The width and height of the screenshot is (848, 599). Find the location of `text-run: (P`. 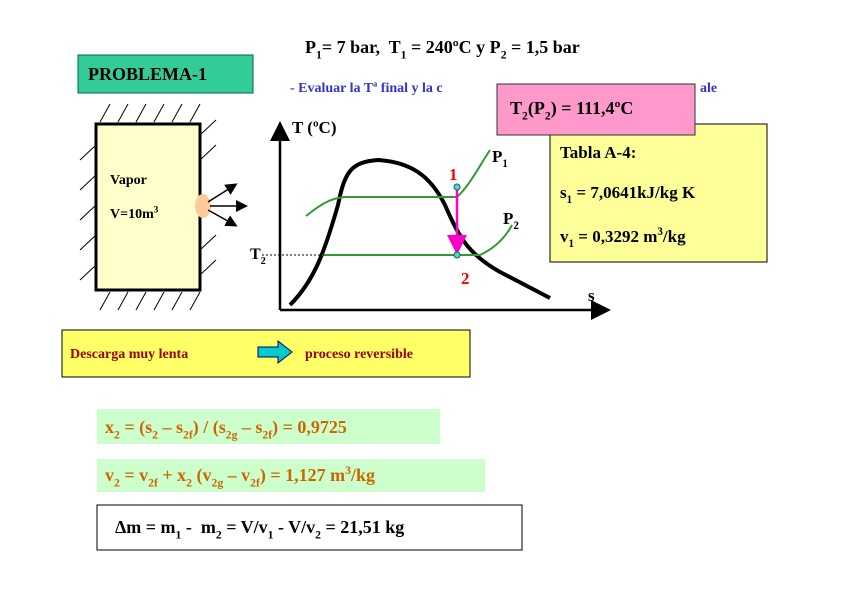

text-run: (P is located at coordinates (536, 108).